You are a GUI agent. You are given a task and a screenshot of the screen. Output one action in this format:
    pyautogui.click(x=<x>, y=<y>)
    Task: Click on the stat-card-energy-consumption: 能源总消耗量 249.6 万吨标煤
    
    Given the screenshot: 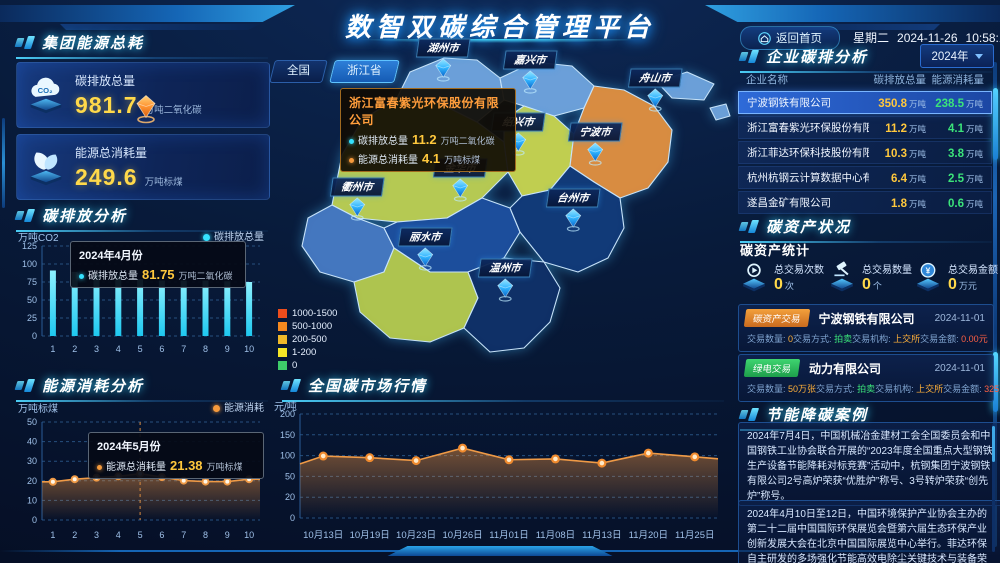 What is the action you would take?
    pyautogui.click(x=143, y=167)
    